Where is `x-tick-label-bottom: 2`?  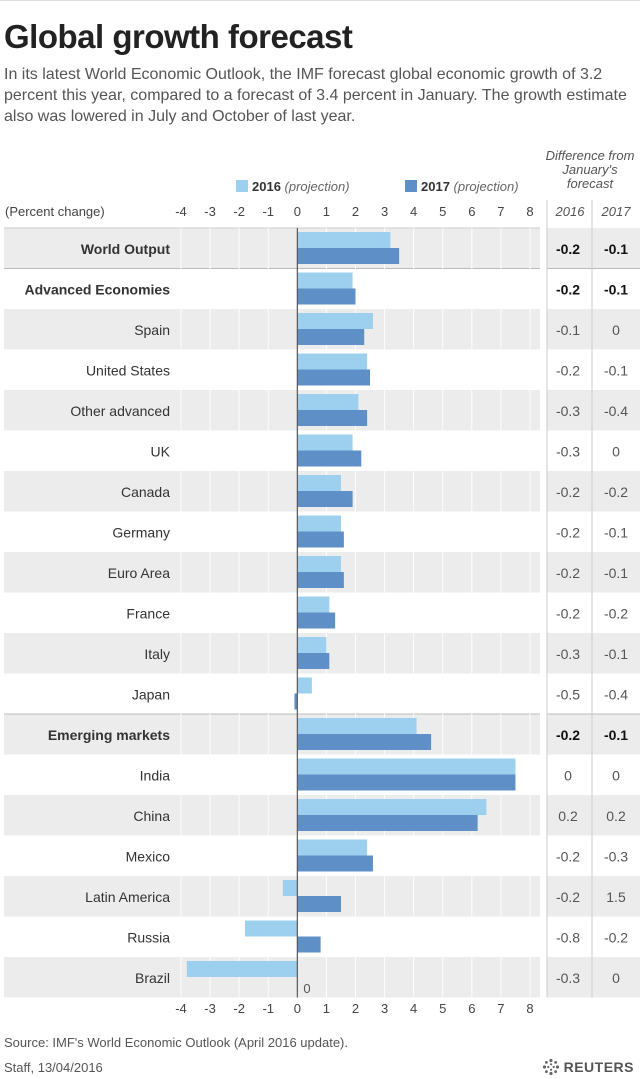
x-tick-label-bottom: 2 is located at coordinates (355, 1008).